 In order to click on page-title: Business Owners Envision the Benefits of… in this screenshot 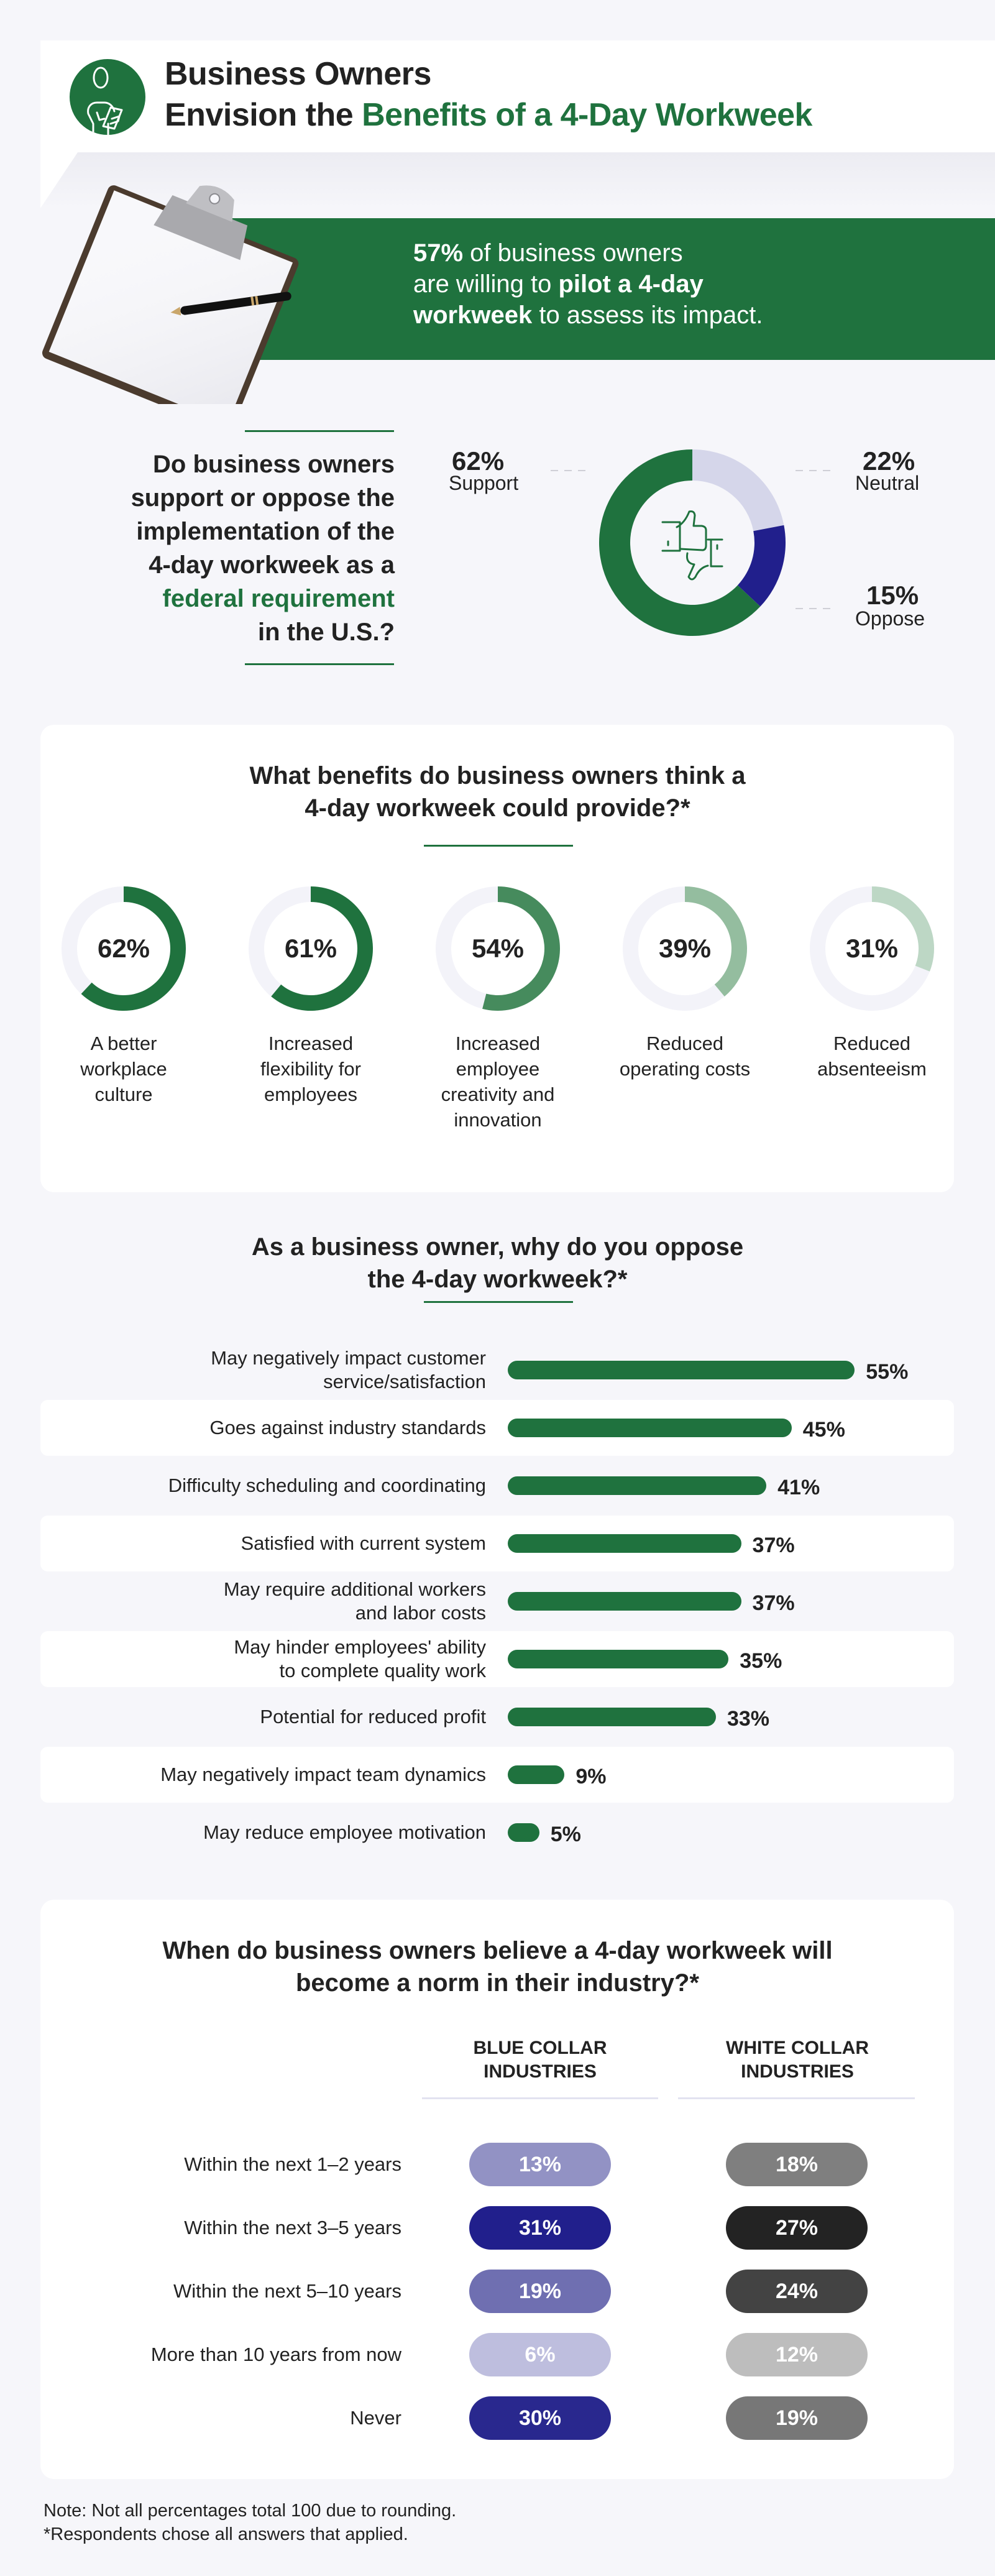, I will do `click(488, 94)`.